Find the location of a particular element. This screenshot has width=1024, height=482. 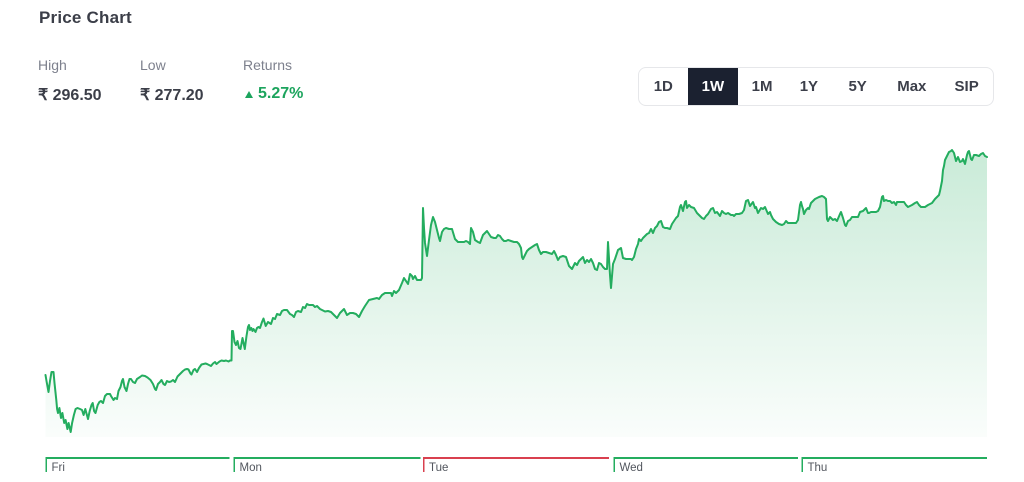

svg-text: Wed is located at coordinates (631, 468).